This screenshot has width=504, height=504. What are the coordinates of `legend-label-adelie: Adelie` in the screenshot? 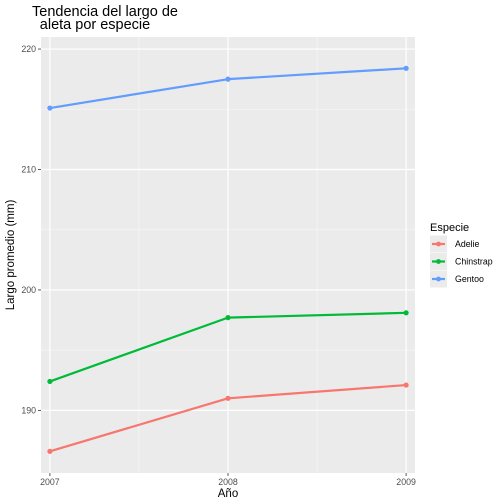 It's located at (467, 244).